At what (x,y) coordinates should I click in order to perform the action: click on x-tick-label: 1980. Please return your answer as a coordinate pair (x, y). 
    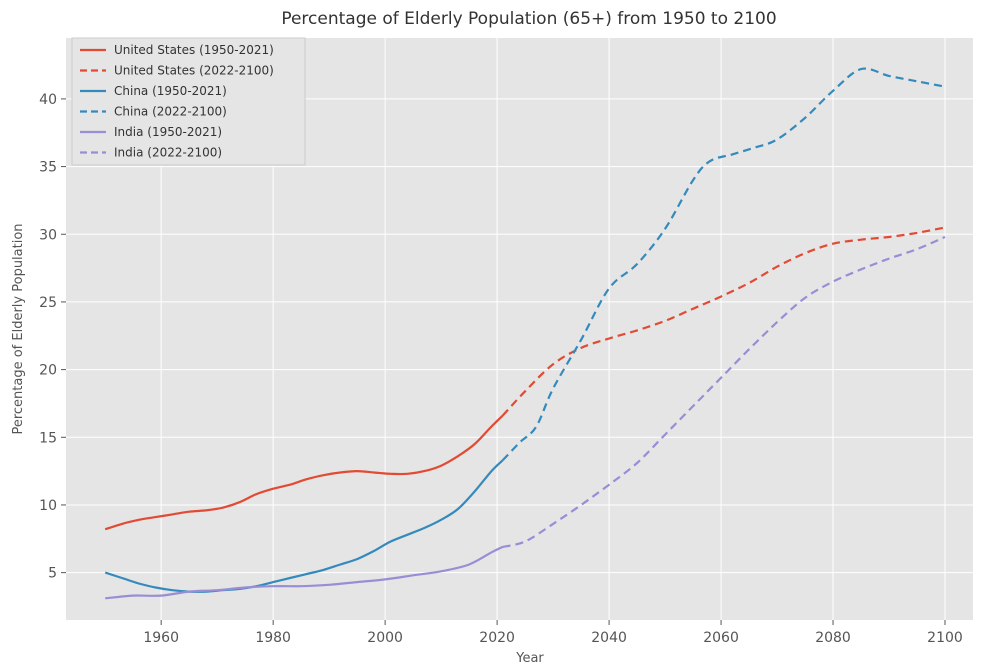
    Looking at the image, I should click on (273, 638).